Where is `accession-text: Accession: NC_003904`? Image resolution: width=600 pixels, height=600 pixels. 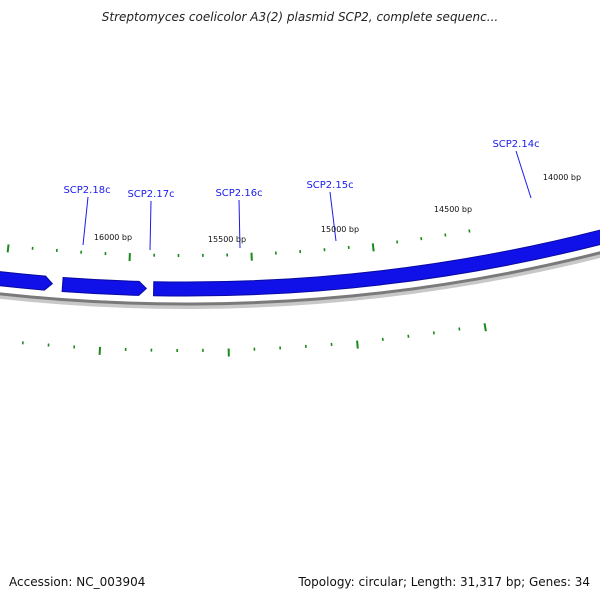 accession-text: Accession: NC_003904 is located at coordinates (77, 582).